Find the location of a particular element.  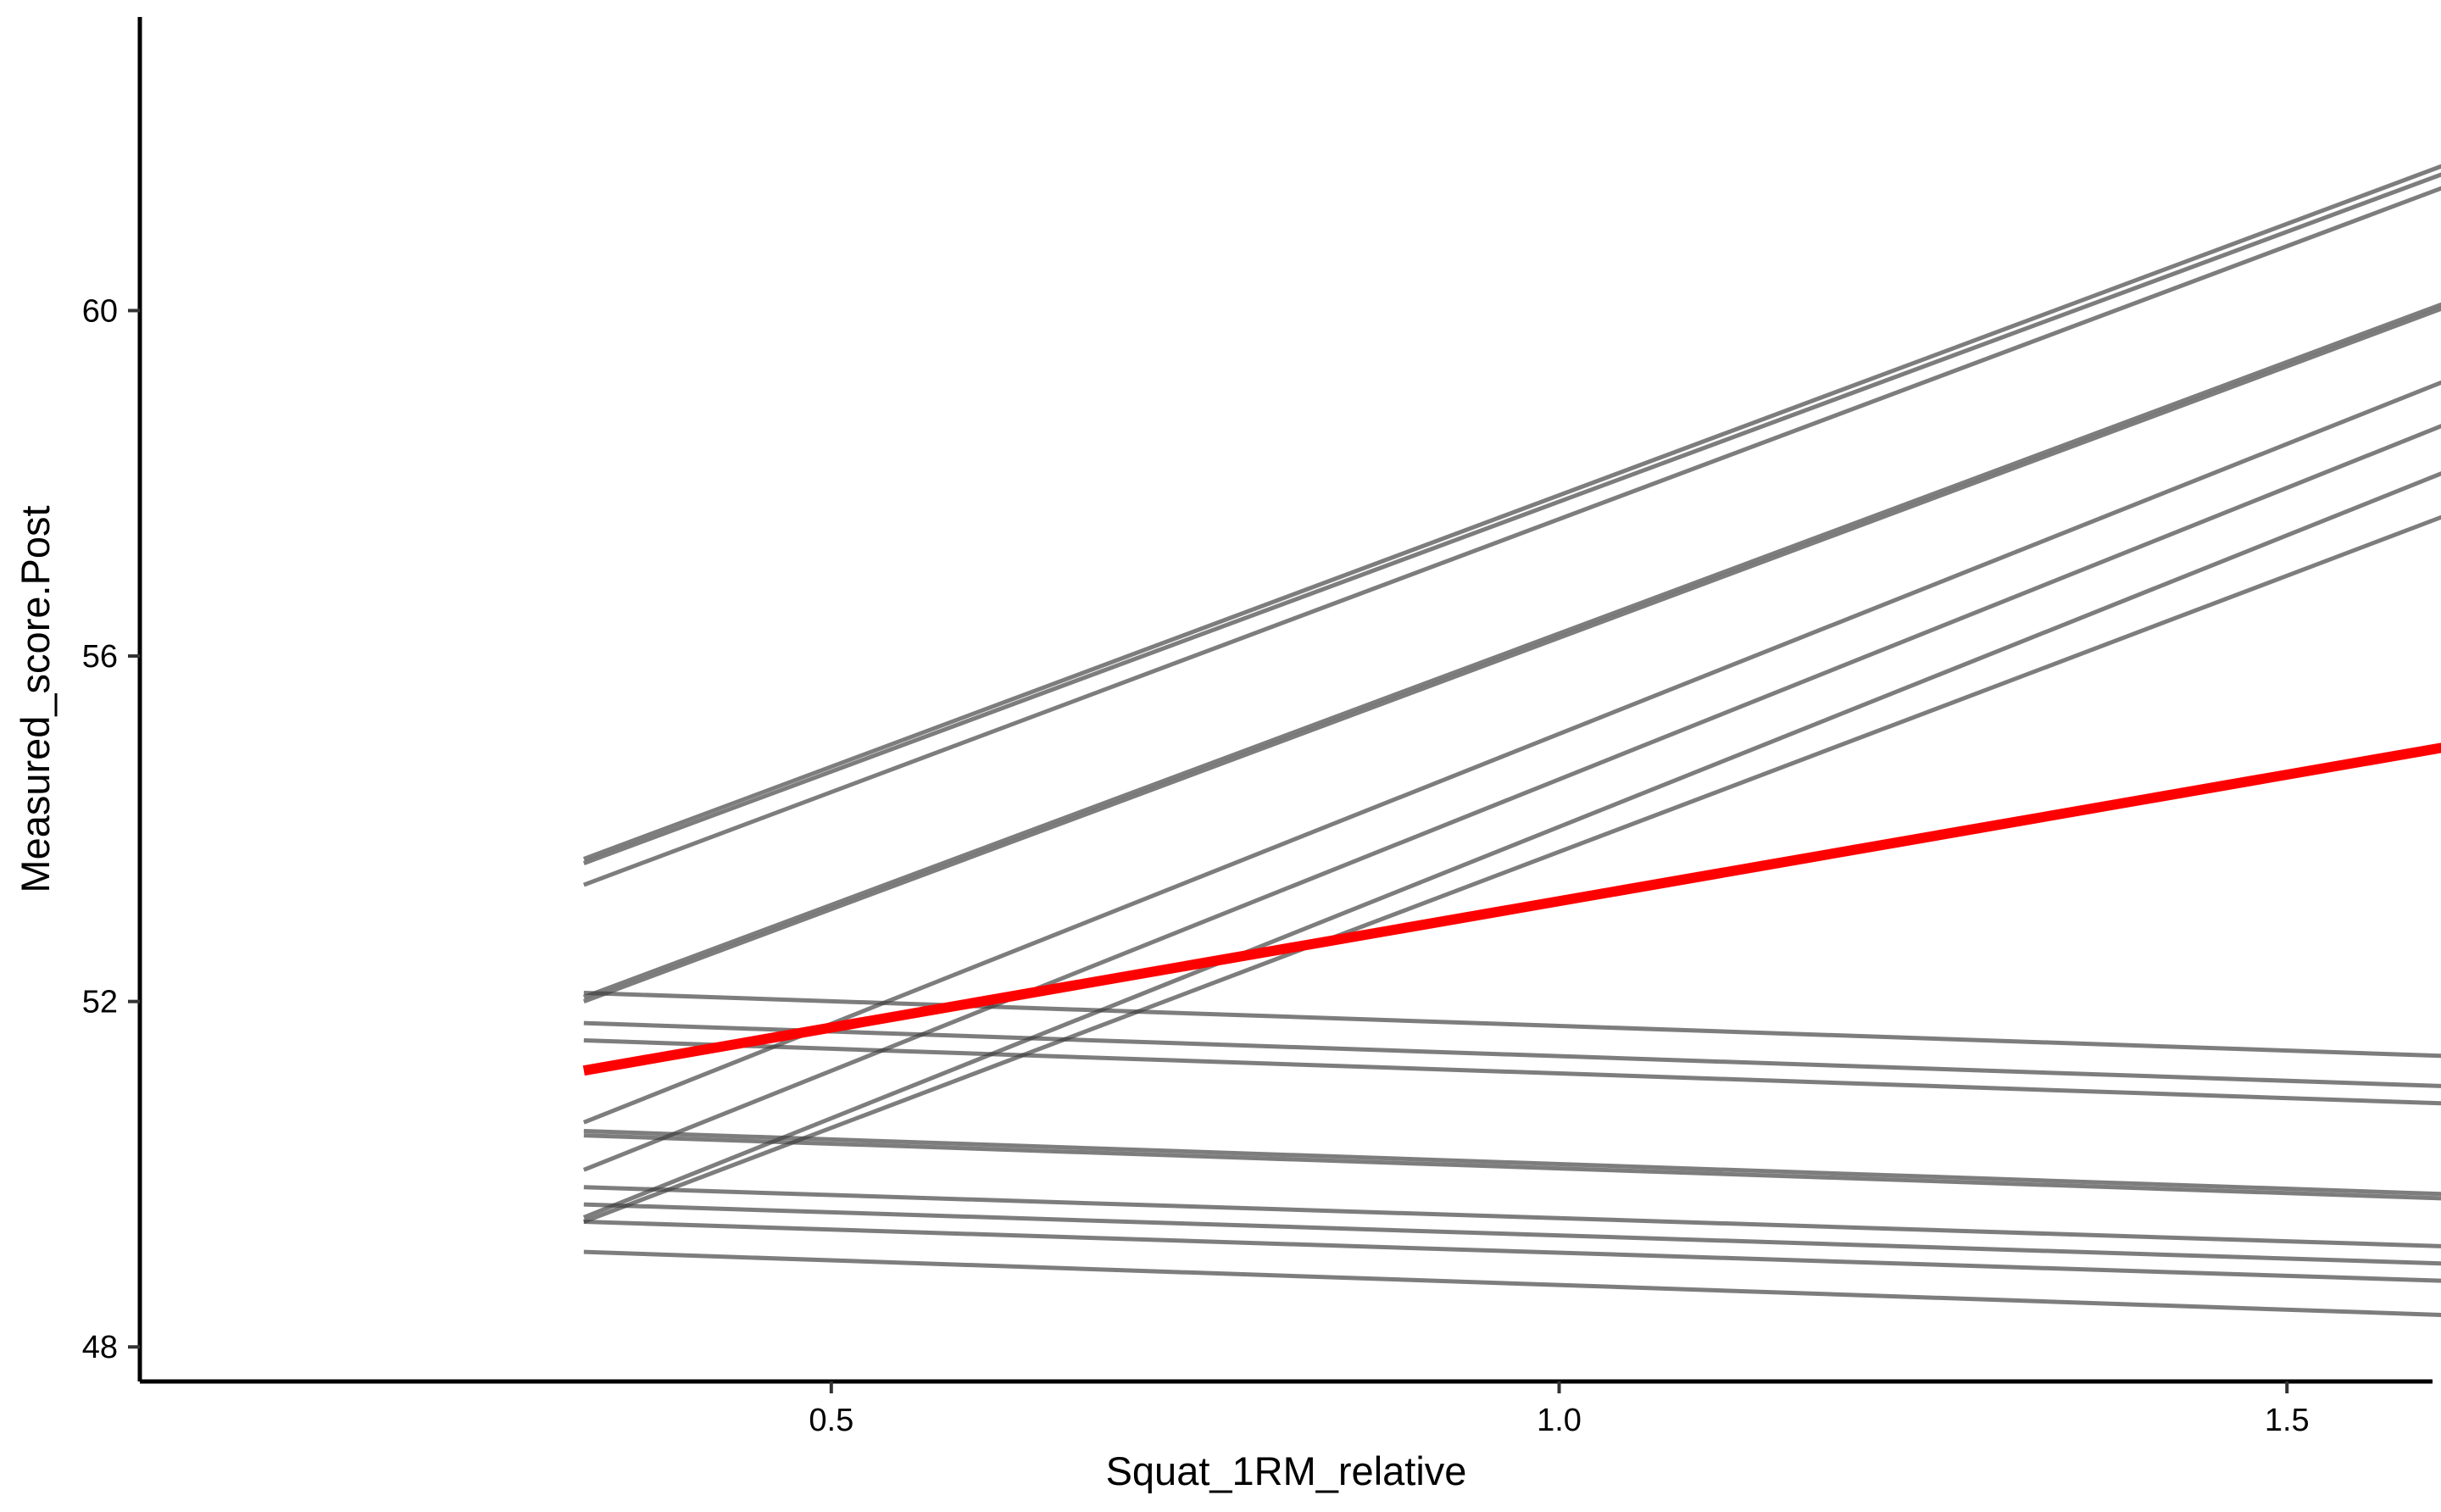

x-axis-title: Squat_1RM_relative is located at coordinates (1286, 1471).